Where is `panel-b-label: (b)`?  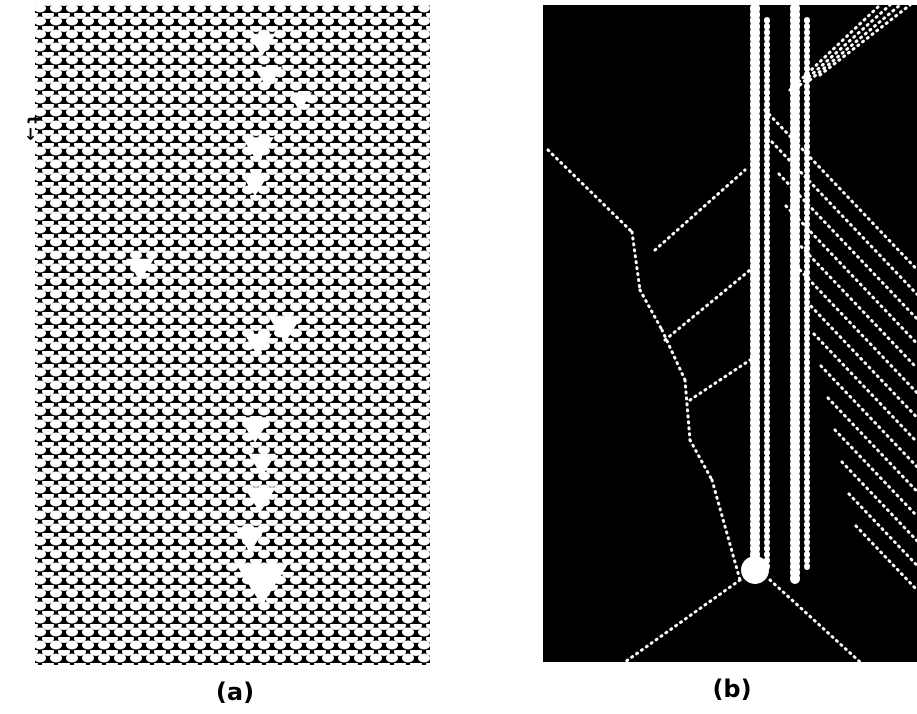 panel-b-label: (b) is located at coordinates (731, 689).